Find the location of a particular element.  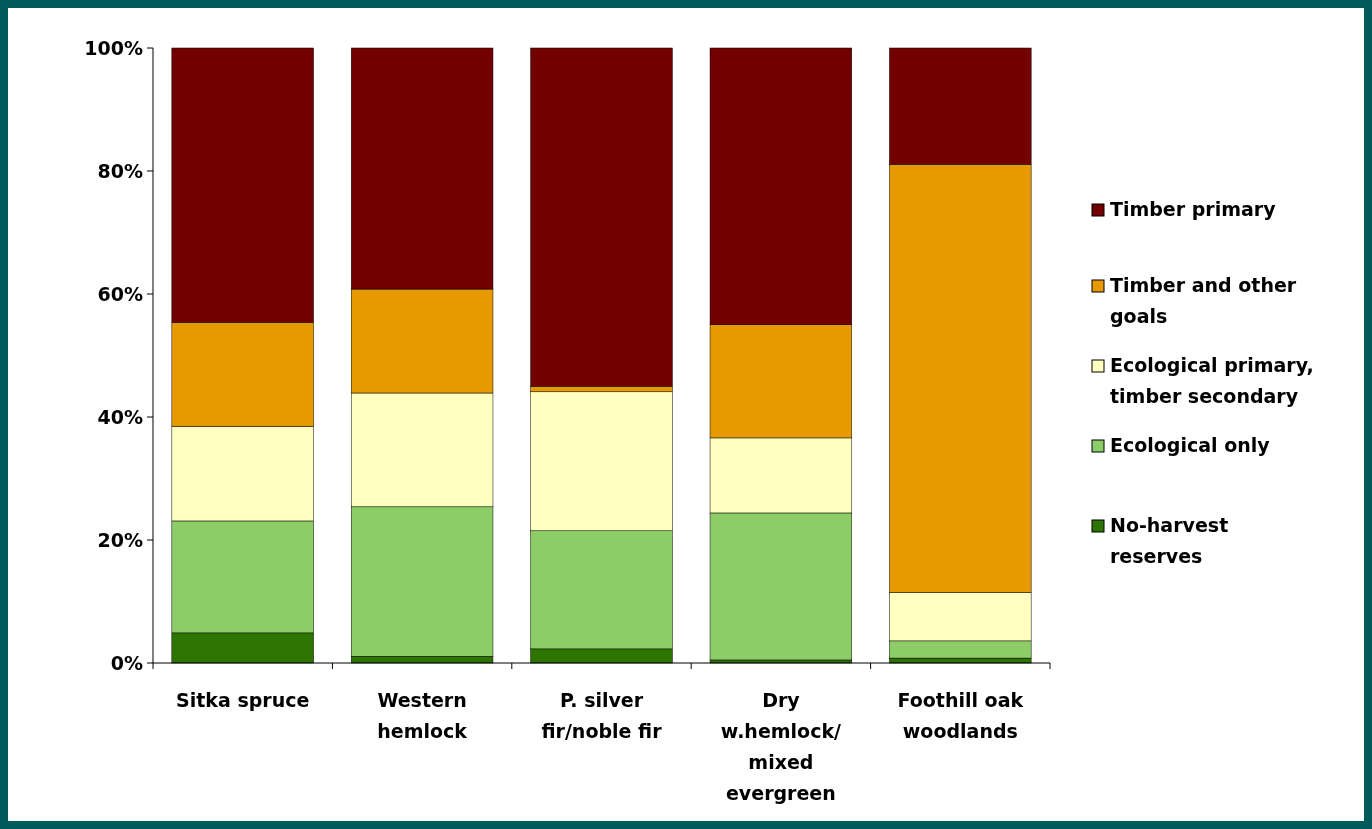

y-tick-label: 100% is located at coordinates (113, 47).